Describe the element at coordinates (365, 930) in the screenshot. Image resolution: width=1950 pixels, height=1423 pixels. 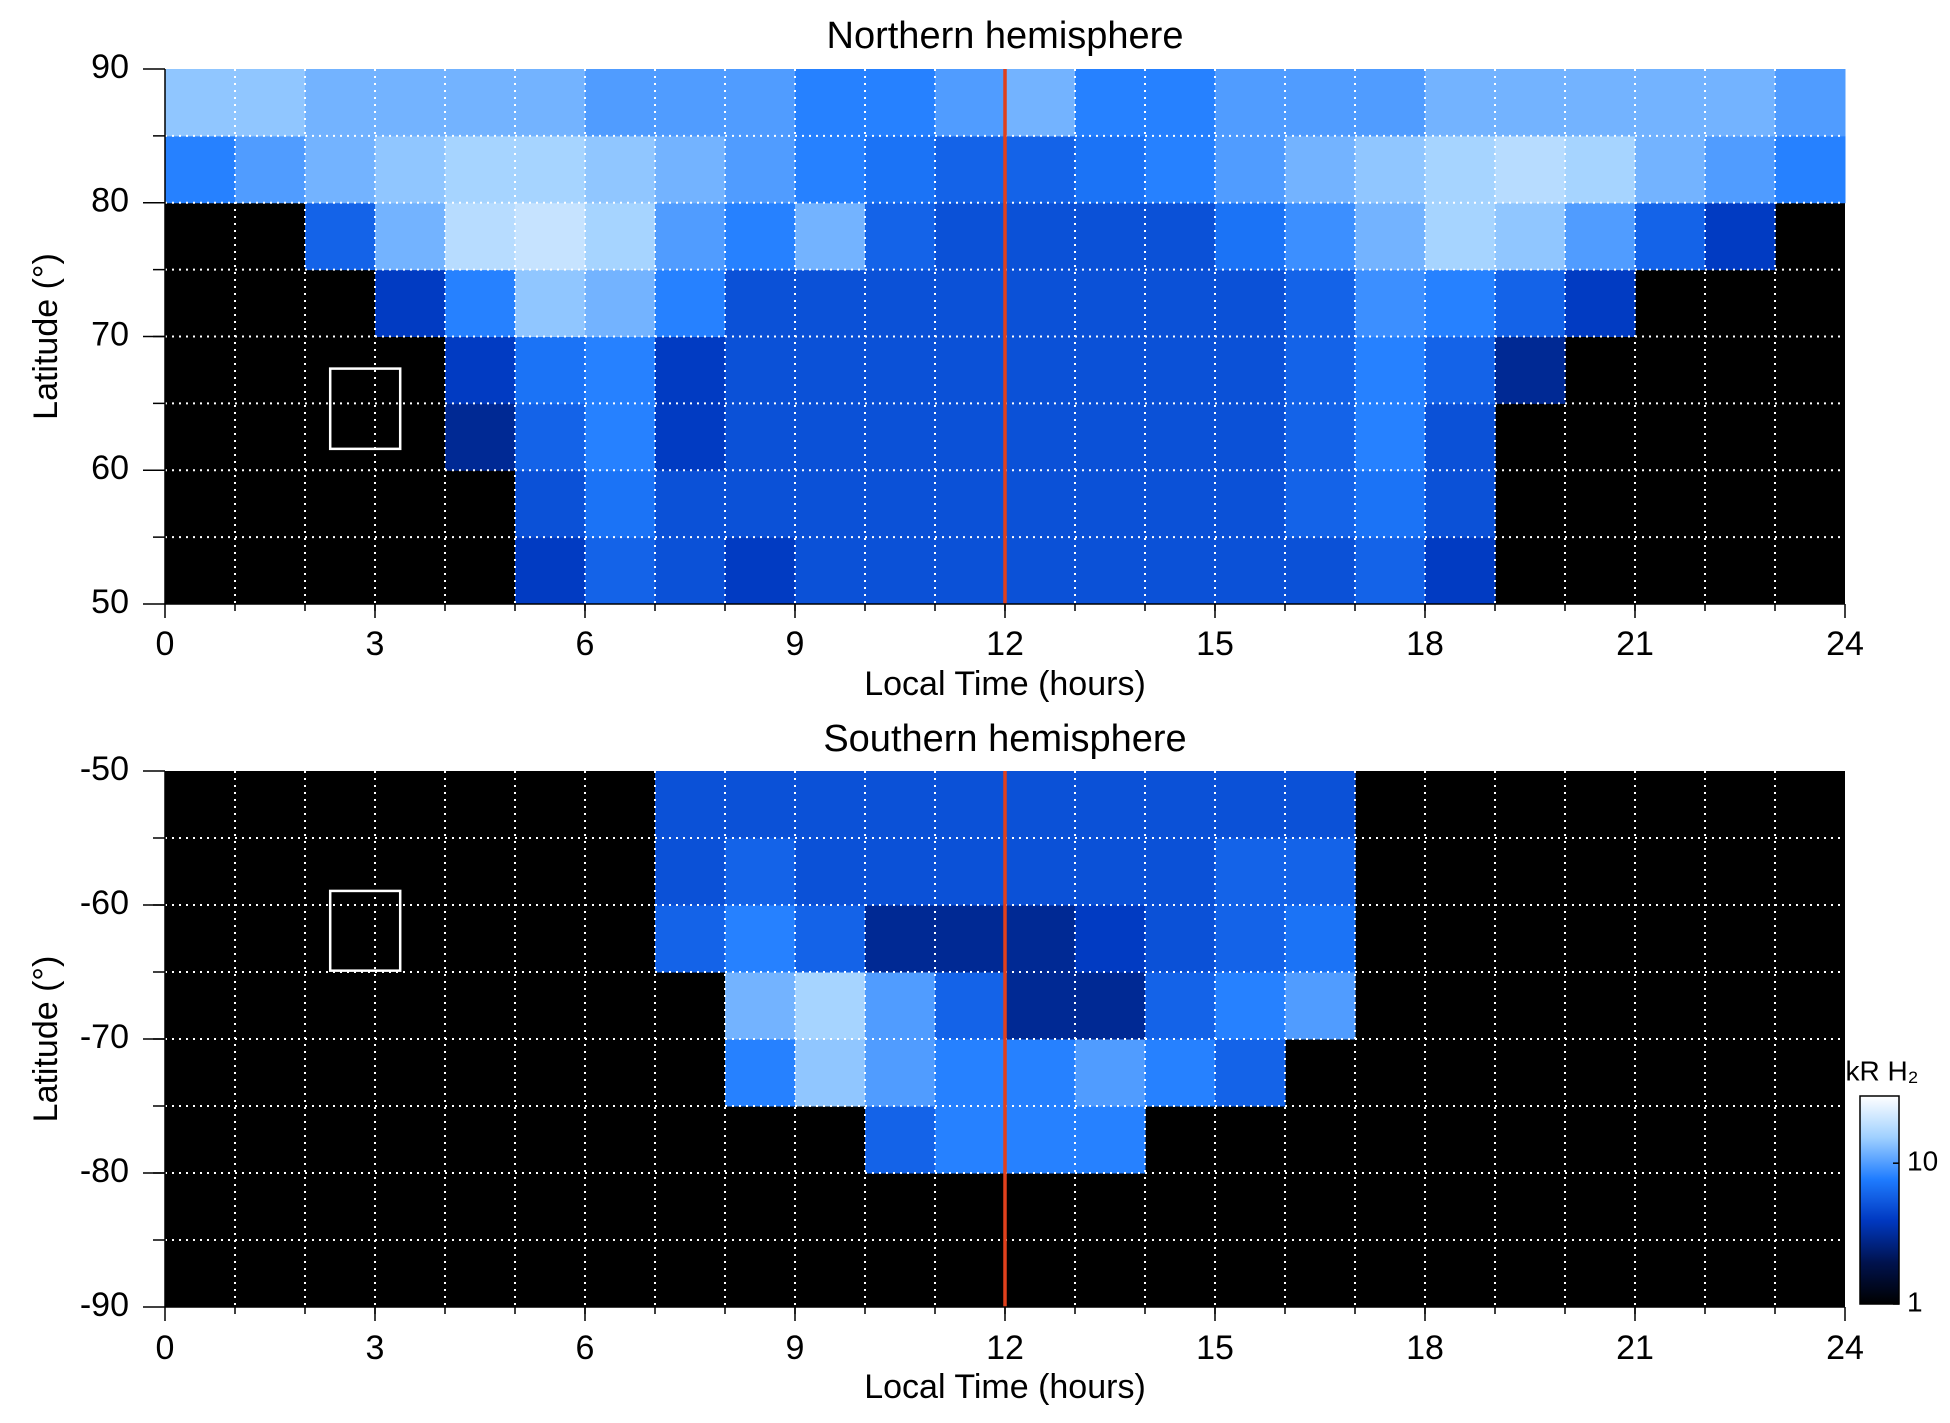
I see `region-box` at that location.